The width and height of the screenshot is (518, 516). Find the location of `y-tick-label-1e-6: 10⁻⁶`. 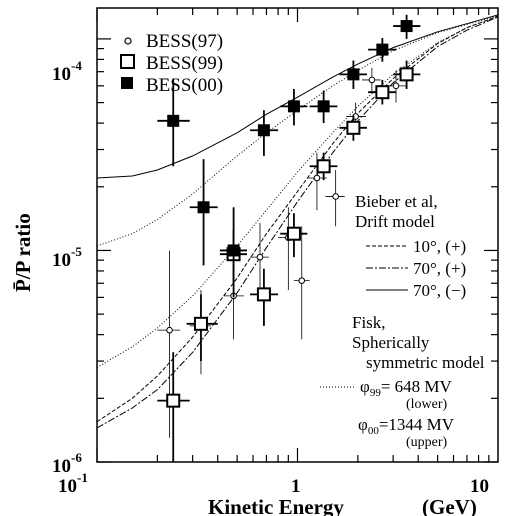

y-tick-label-1e-6: 10⁻⁶ is located at coordinates (67, 463).